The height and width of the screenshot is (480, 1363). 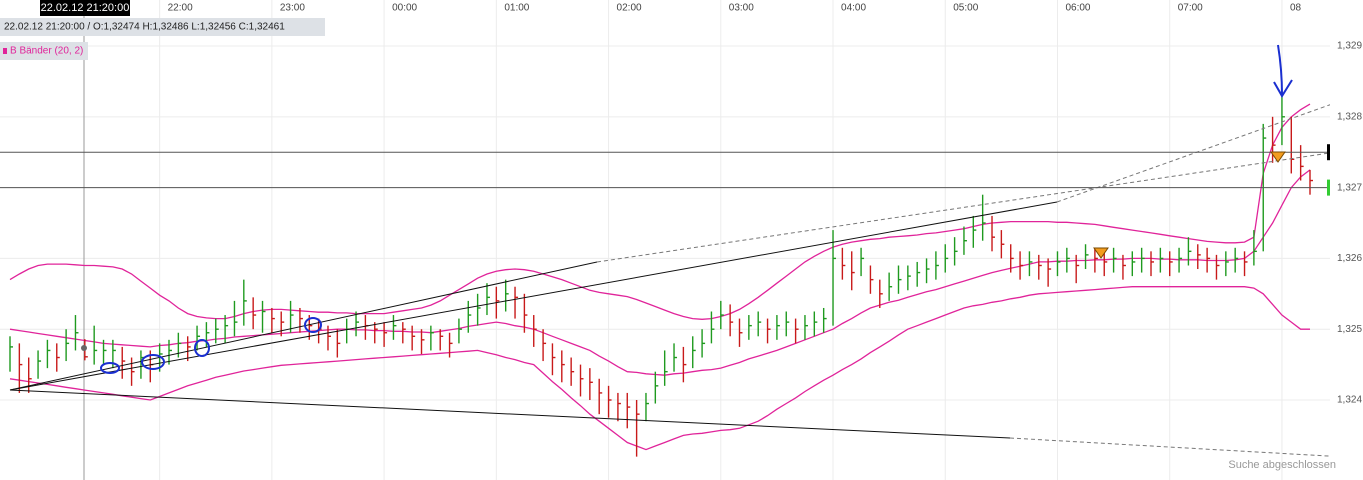 I want to click on header-box, so click(x=85, y=8).